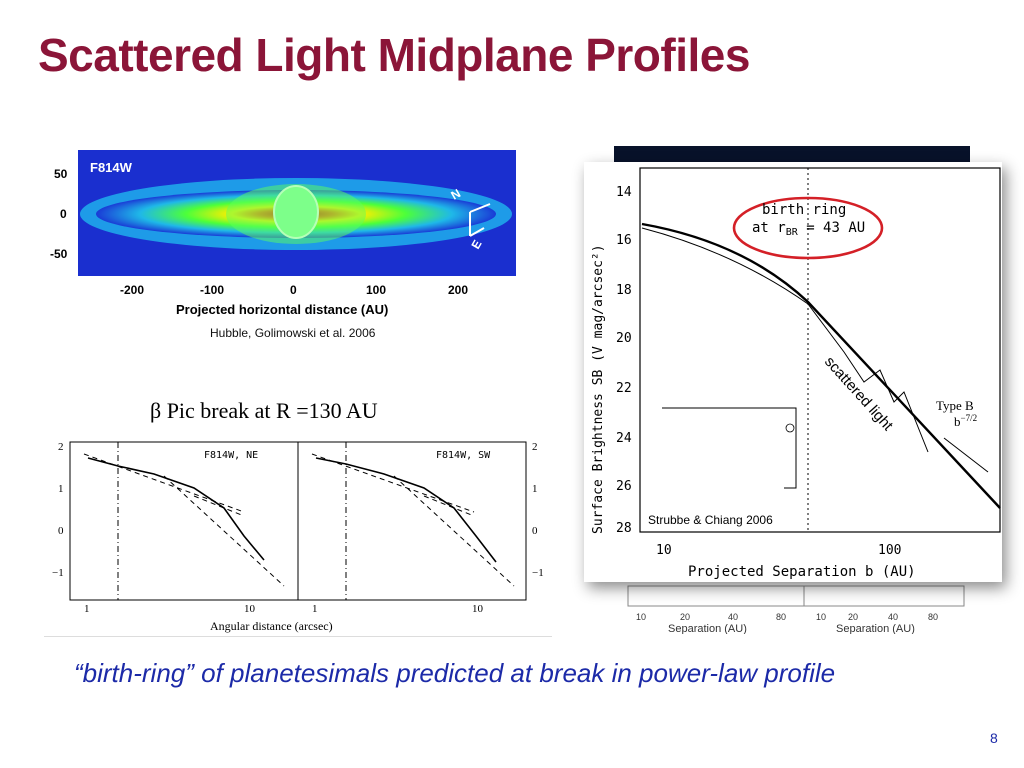  Describe the element at coordinates (966, 455) in the screenshot. I see `type-b-slope` at that location.